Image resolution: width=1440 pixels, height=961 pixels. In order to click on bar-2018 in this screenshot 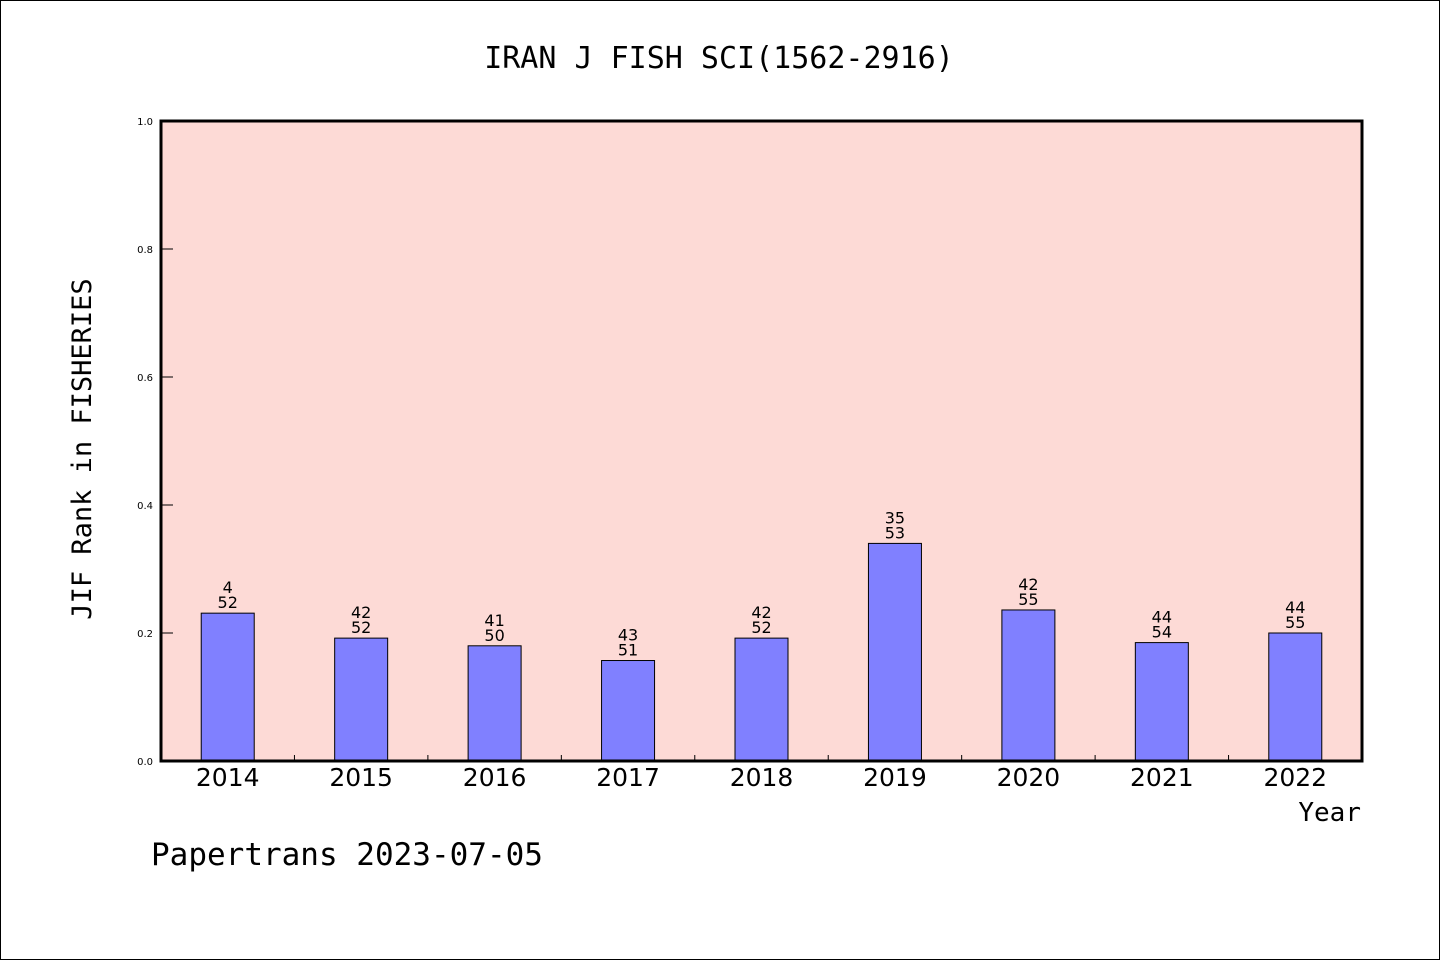, I will do `click(761, 699)`.